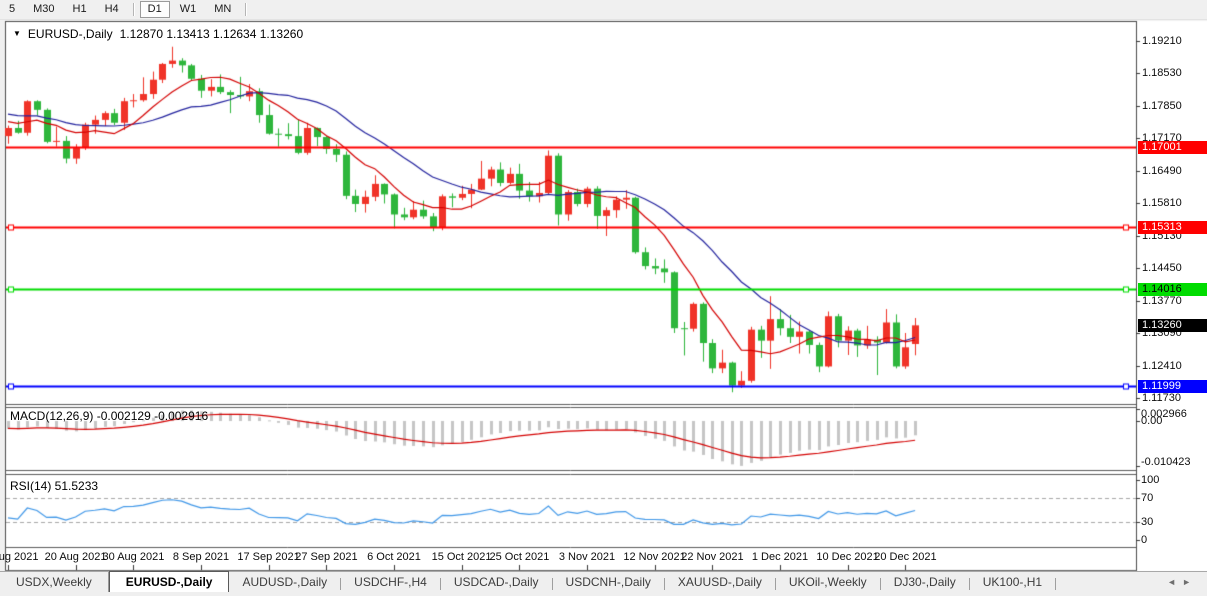  What do you see at coordinates (223, 9) in the screenshot?
I see `timeframe-button-mn: MN` at bounding box center [223, 9].